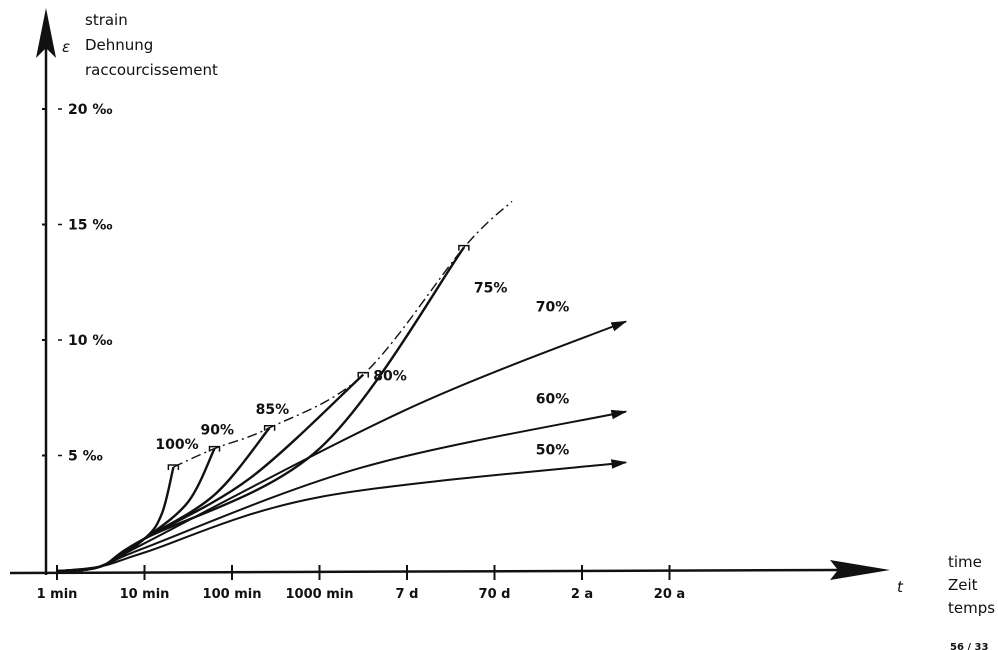 The height and width of the screenshot is (650, 998). I want to click on curve-label-75-pct: 75%, so click(491, 289).